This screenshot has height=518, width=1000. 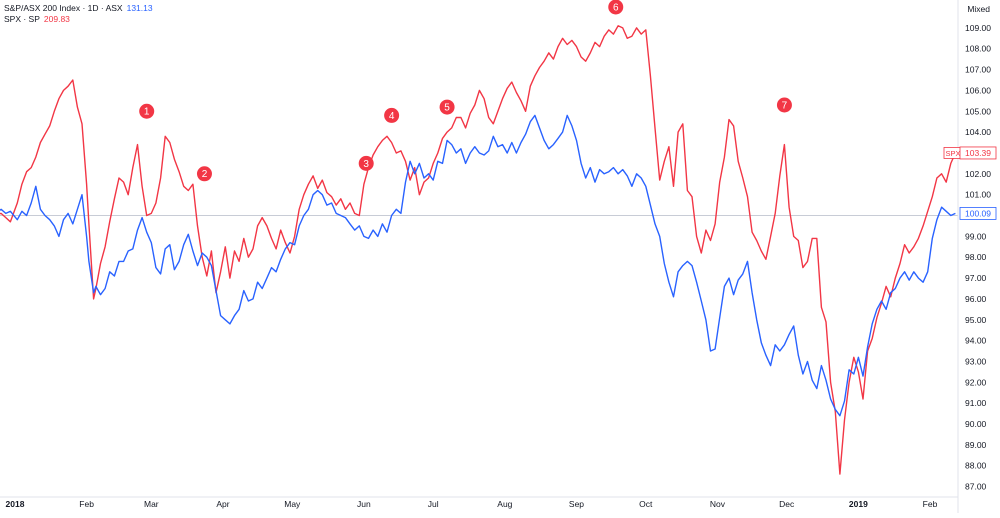 I want to click on y-tick-label: 101.00, so click(x=978, y=195).